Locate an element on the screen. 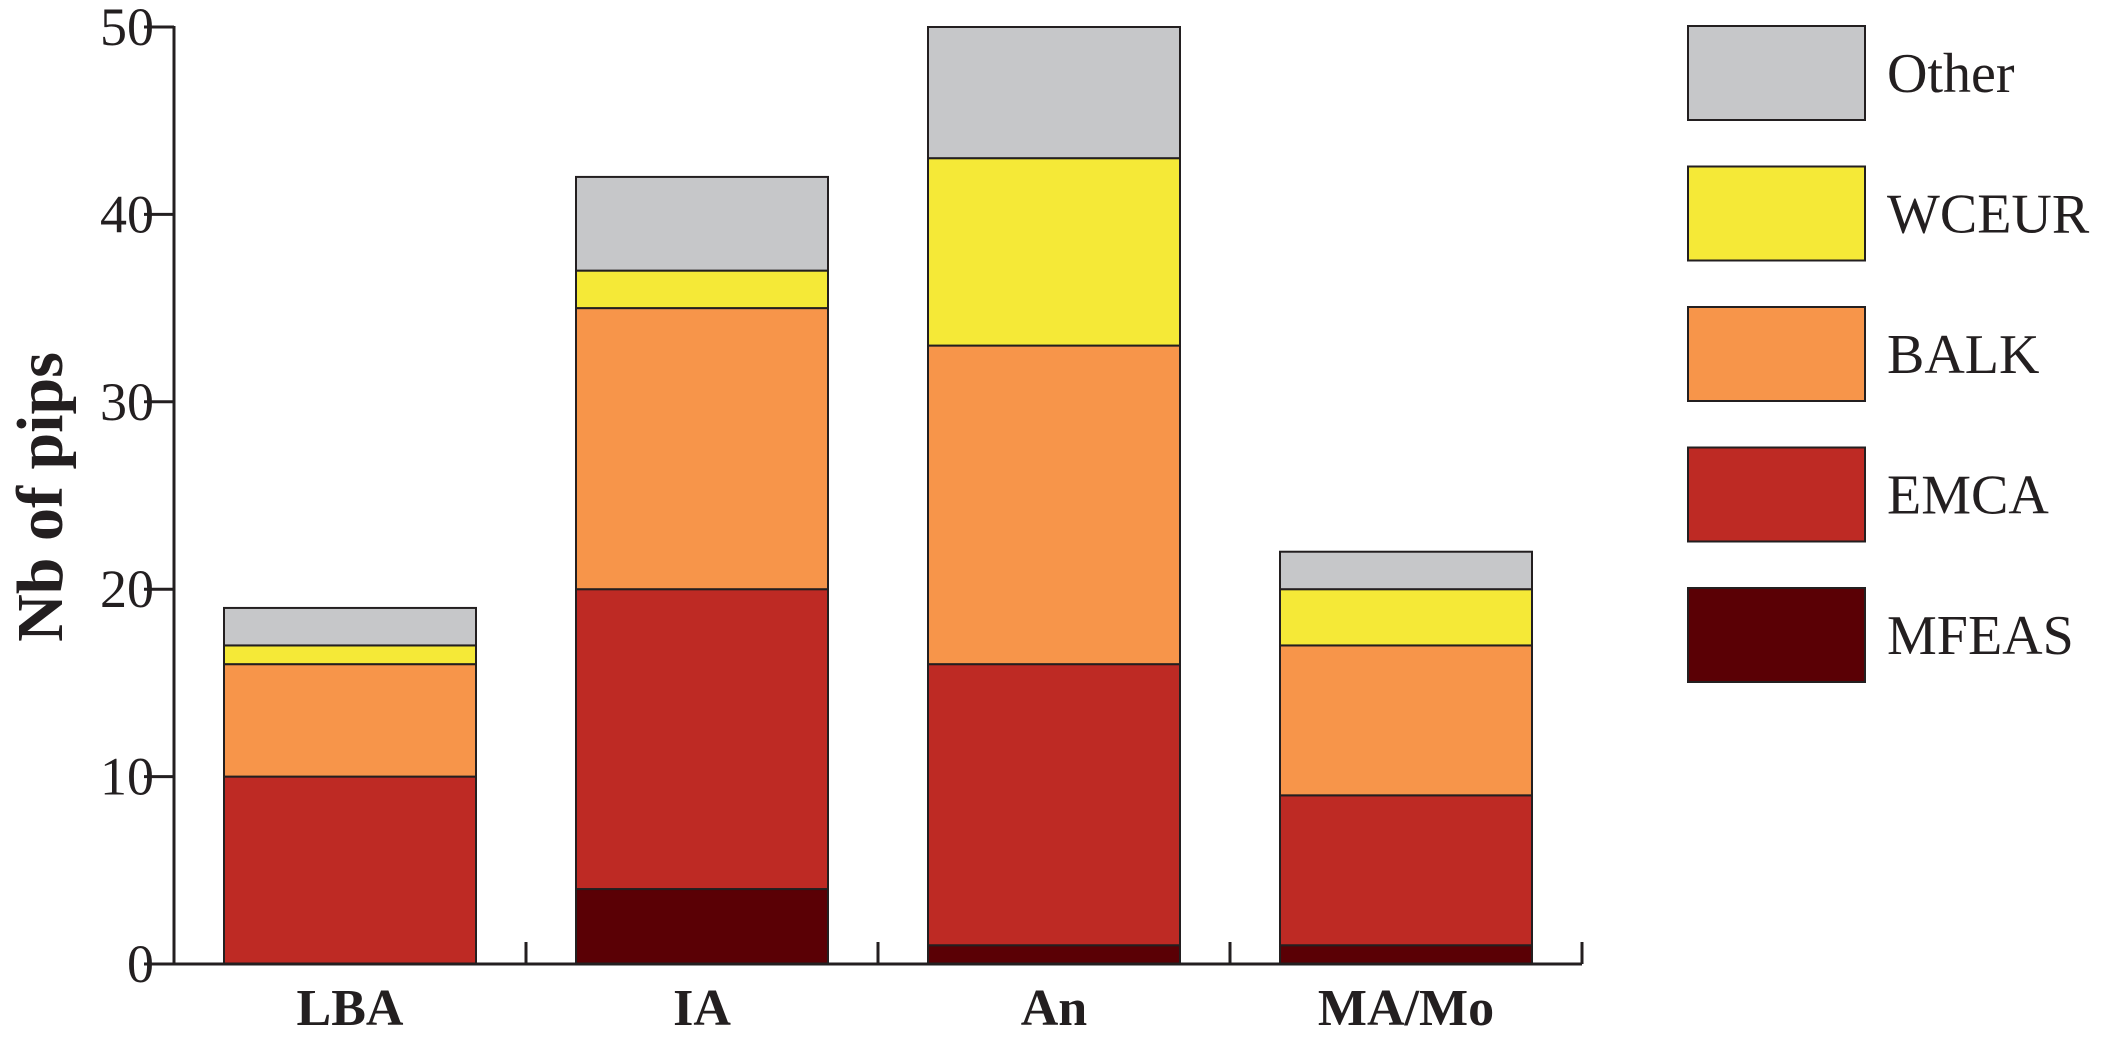  bar-segment-balk-ia is located at coordinates (702, 449).